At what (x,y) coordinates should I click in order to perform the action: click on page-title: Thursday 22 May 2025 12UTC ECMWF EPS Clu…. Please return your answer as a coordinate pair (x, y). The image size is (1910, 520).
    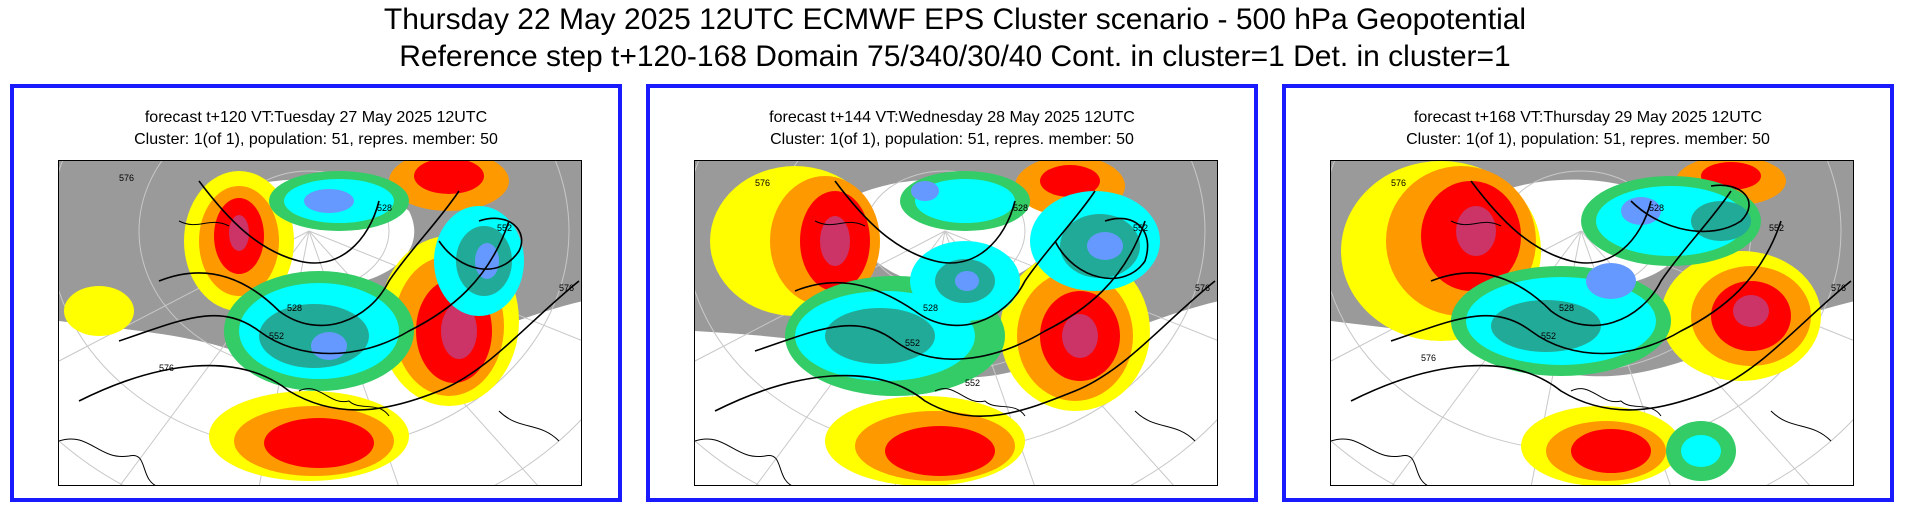
    Looking at the image, I should click on (955, 19).